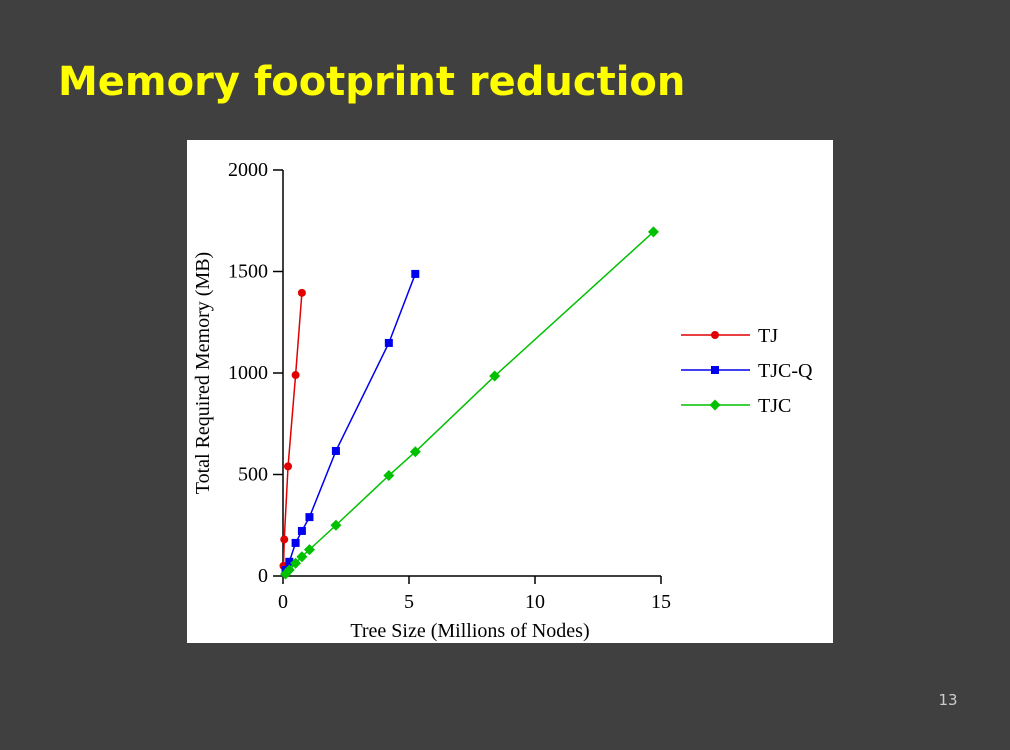 The width and height of the screenshot is (1010, 750). What do you see at coordinates (409, 602) in the screenshot?
I see `x-tick-label: 5` at bounding box center [409, 602].